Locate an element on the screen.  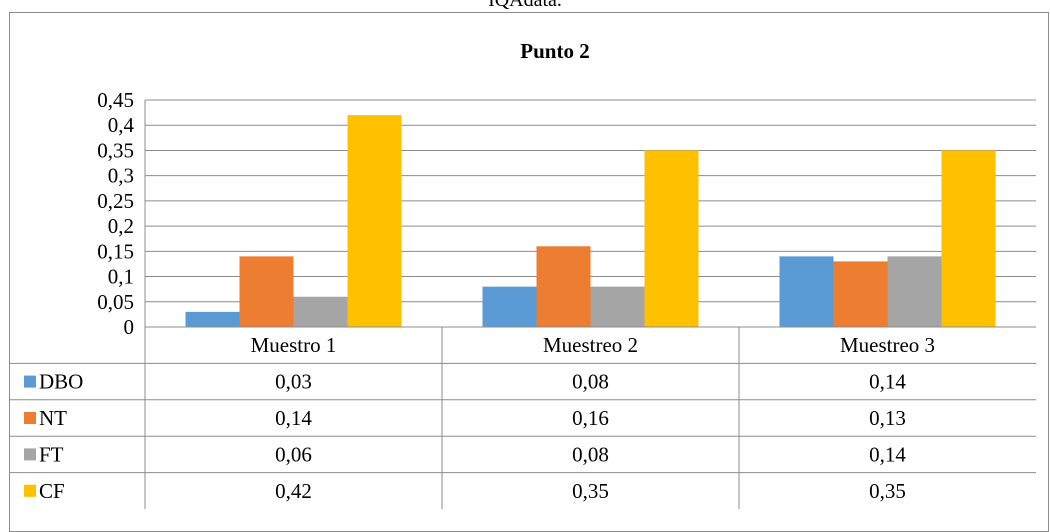
y-tick-label: 0,1 is located at coordinates (121, 277).